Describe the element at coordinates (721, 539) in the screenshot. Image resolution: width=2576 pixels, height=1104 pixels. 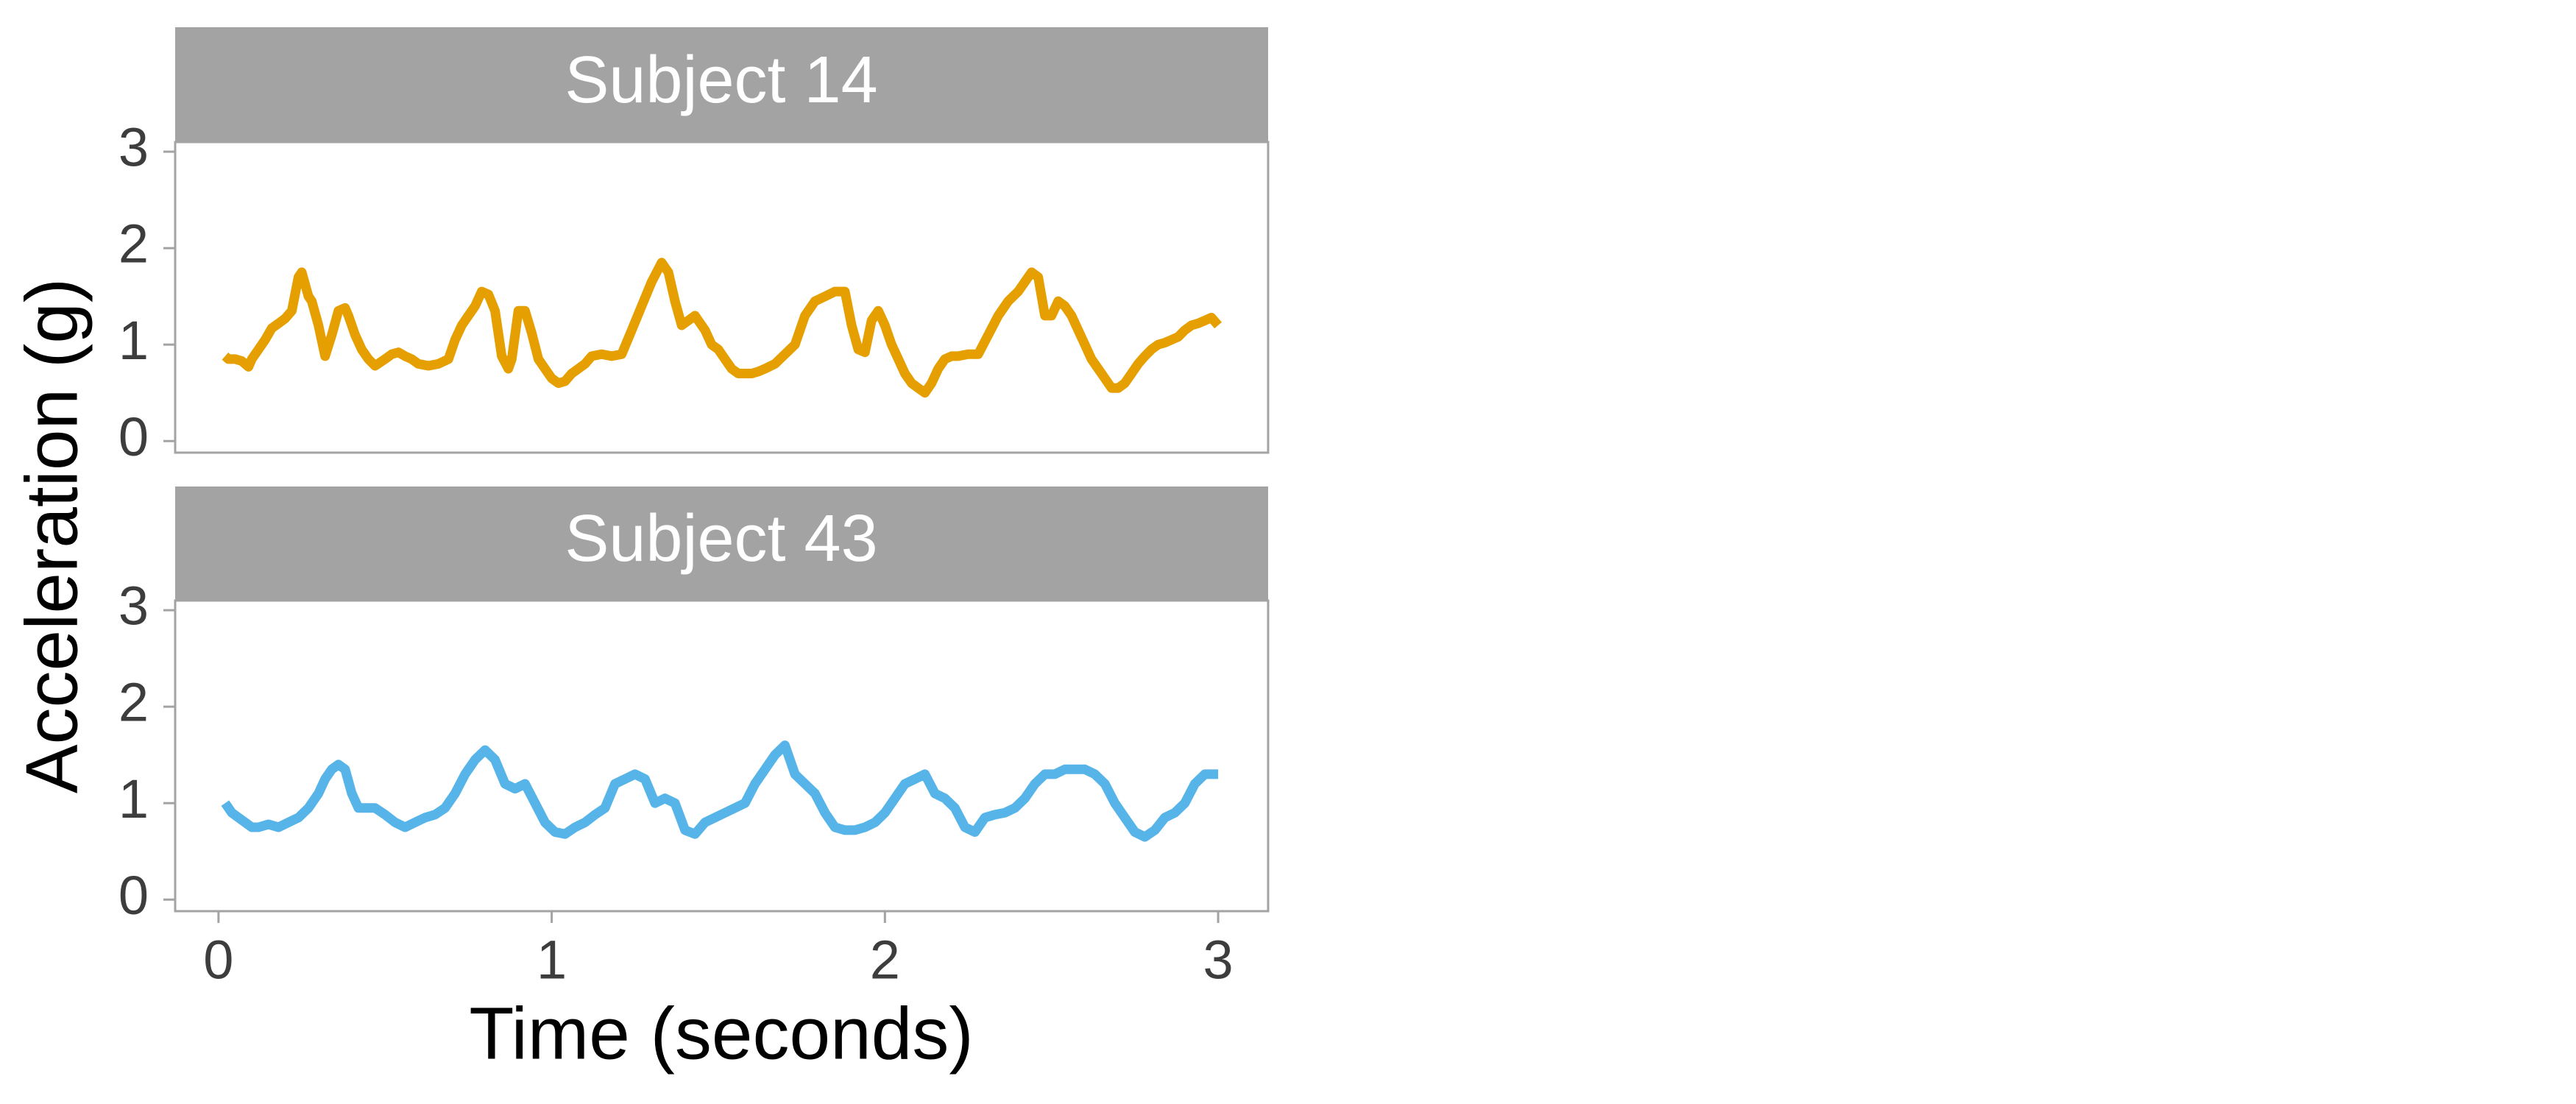
I see `strip-label: Subject 43` at that location.